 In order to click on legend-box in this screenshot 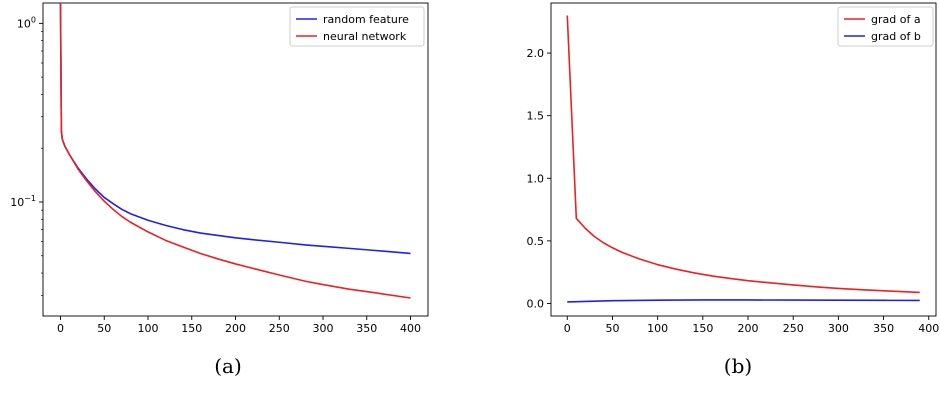, I will do `click(357, 26)`.